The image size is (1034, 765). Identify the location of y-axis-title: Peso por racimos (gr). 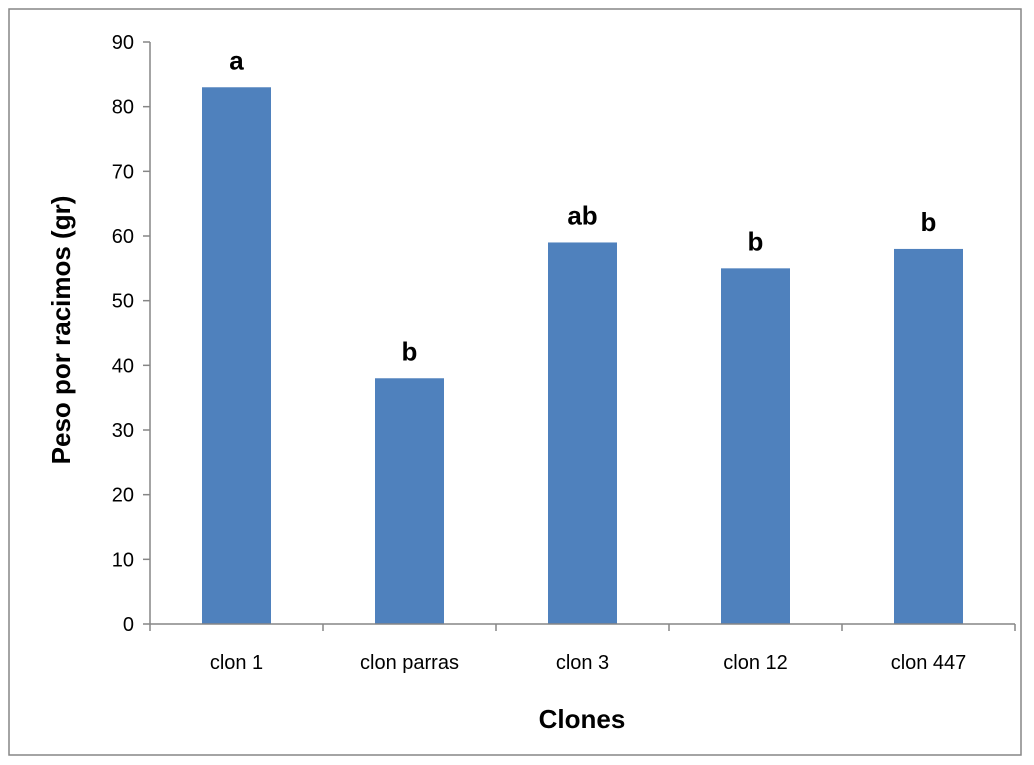
(61, 330).